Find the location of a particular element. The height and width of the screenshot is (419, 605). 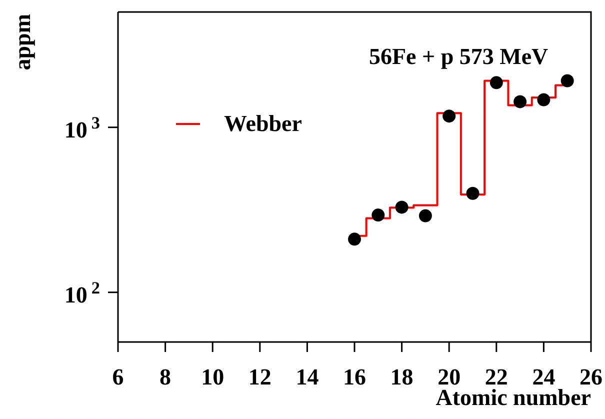

y-axis-title: appm is located at coordinates (22, 42).